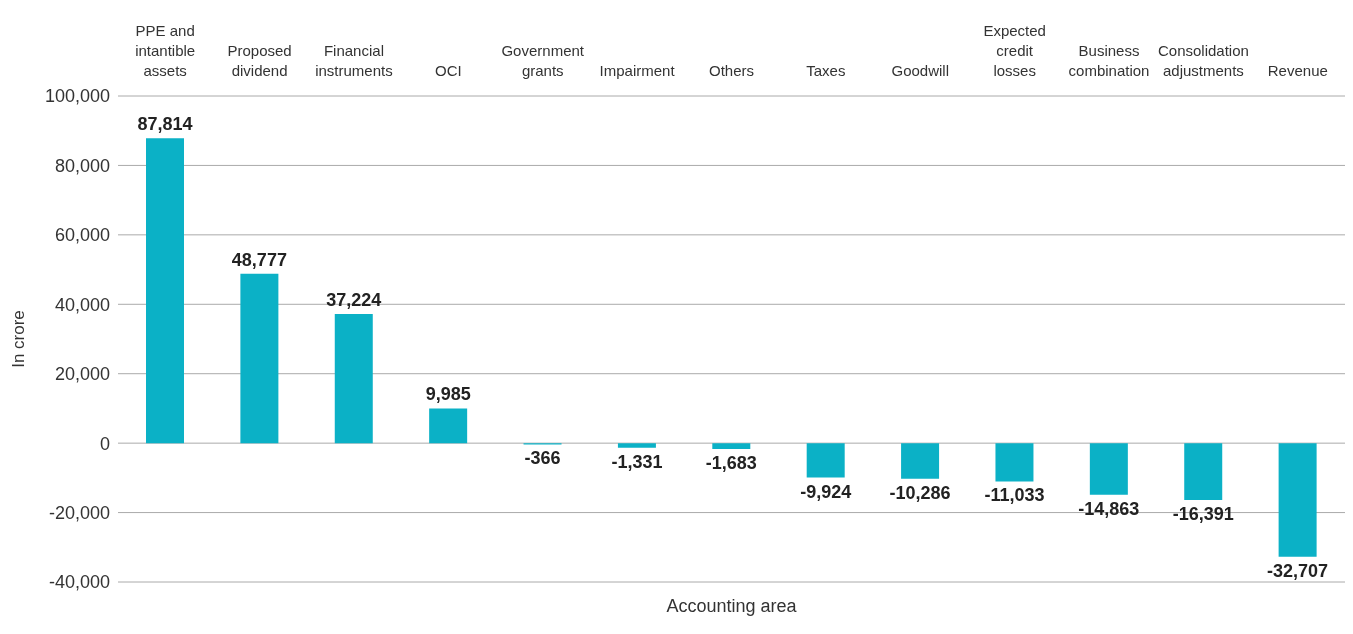  I want to click on x-tick-label: Financial instruments, so click(354, 60).